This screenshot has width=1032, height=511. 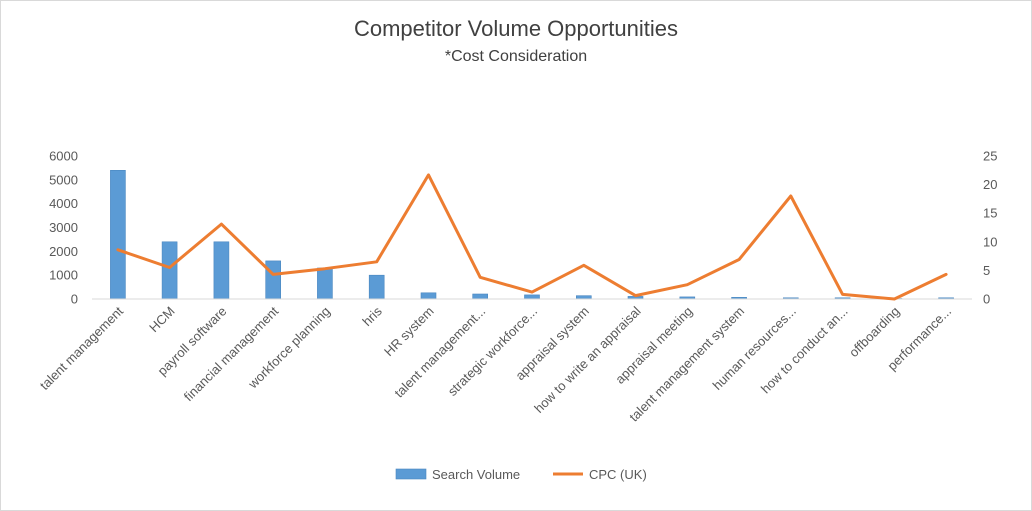 What do you see at coordinates (990, 156) in the screenshot?
I see `y-right-tick-label: 25` at bounding box center [990, 156].